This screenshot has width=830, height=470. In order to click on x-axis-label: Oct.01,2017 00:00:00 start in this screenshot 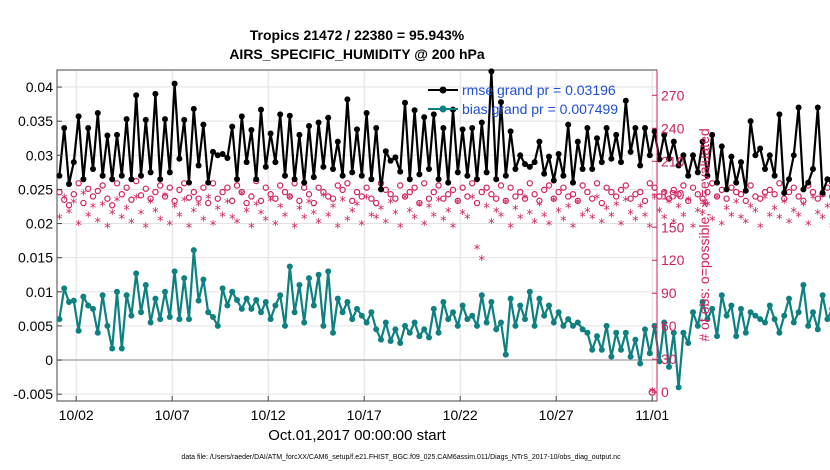, I will do `click(357, 435)`.